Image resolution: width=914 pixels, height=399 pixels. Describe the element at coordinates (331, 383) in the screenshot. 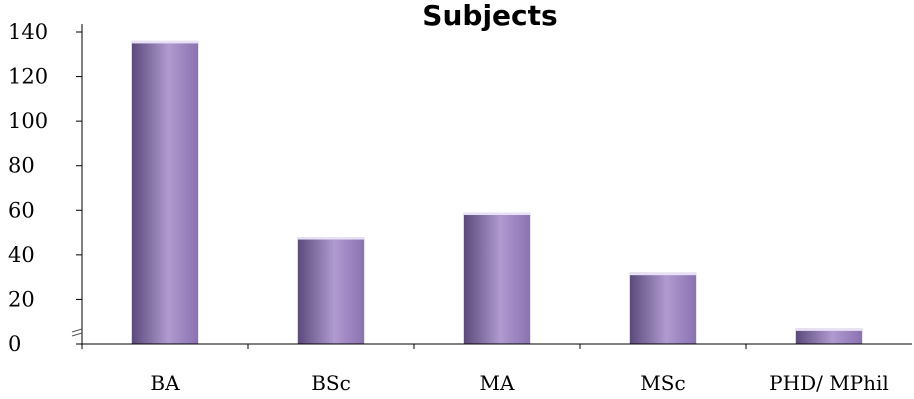

I see `x-tick-label: BSc` at that location.